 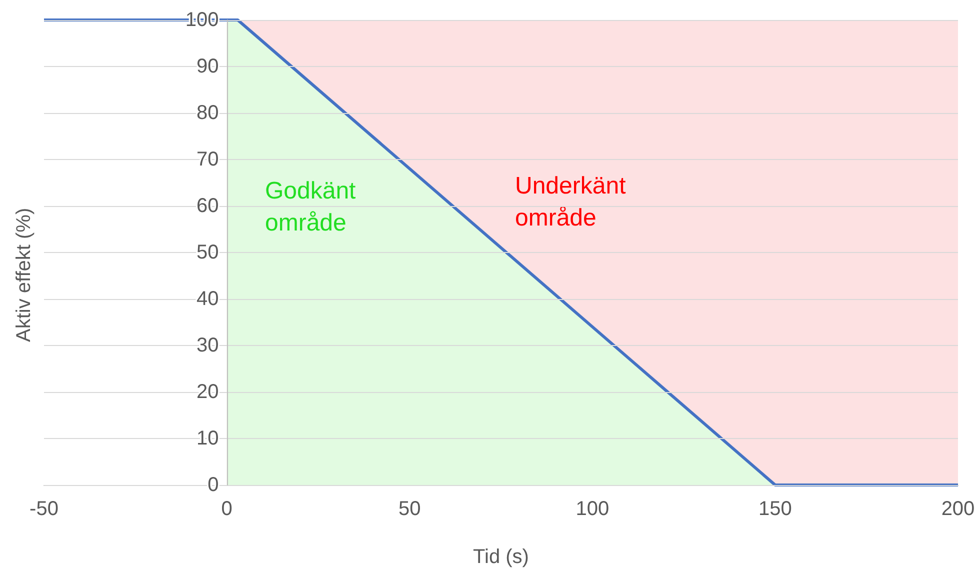 I want to click on x-tick-label: 150, so click(x=775, y=509).